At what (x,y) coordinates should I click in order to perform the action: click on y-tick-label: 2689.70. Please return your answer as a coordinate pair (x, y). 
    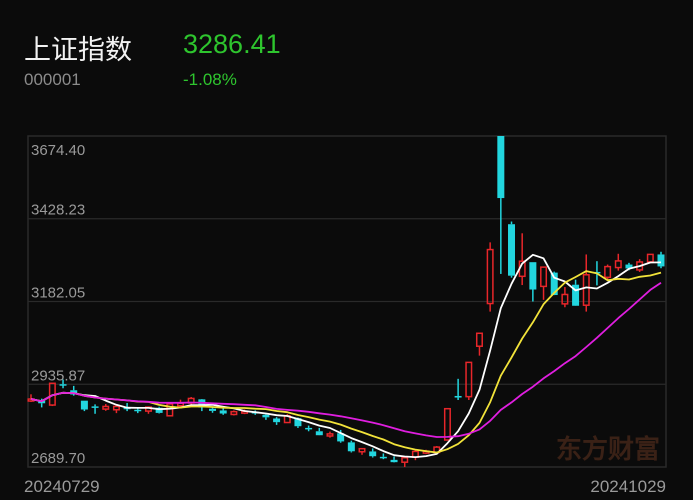
    Looking at the image, I should click on (58, 458).